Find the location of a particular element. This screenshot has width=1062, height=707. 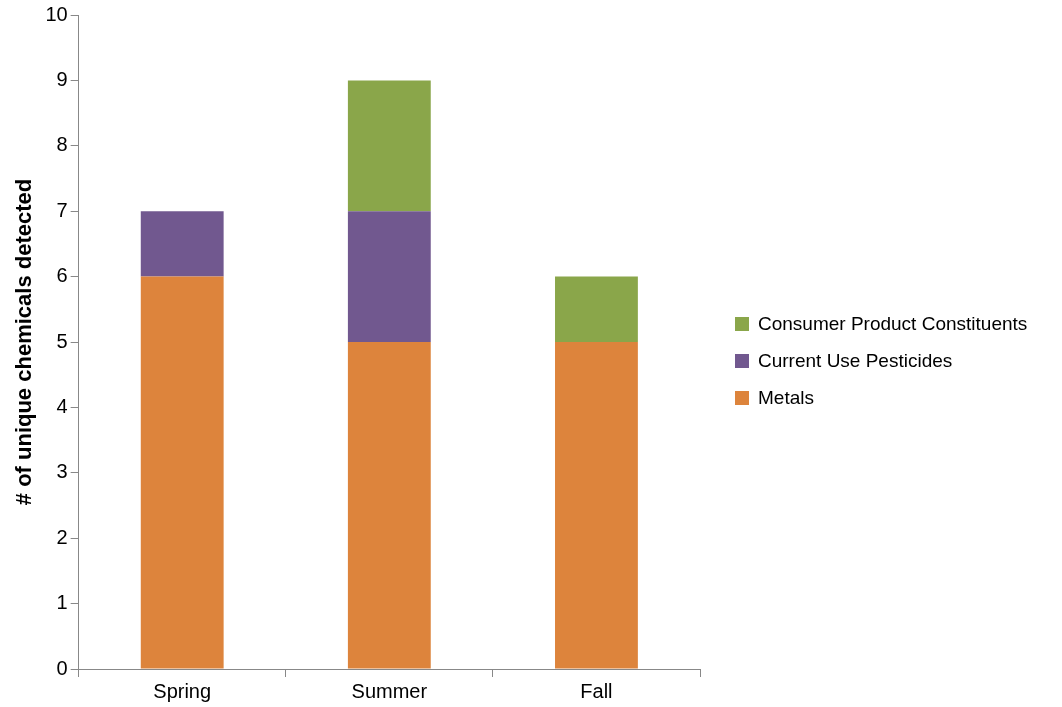

y-tick-label: 1 is located at coordinates (62, 602).